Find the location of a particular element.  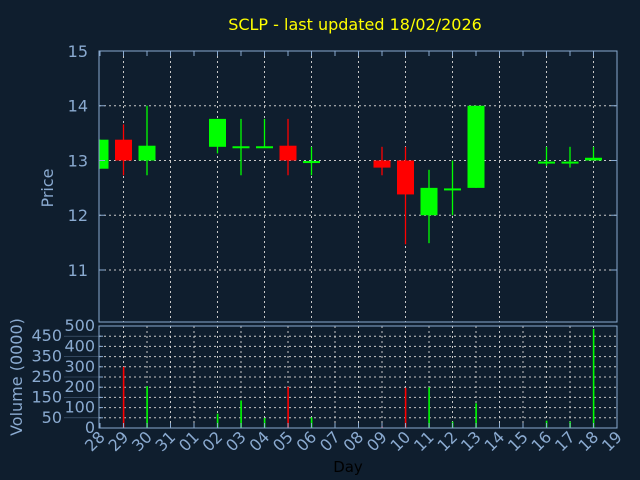

chart-title: SCLP - last updated 18/02/2026 is located at coordinates (355, 24).